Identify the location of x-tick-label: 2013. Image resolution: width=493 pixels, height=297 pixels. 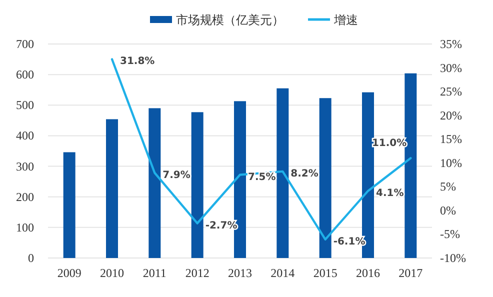
(240, 273).